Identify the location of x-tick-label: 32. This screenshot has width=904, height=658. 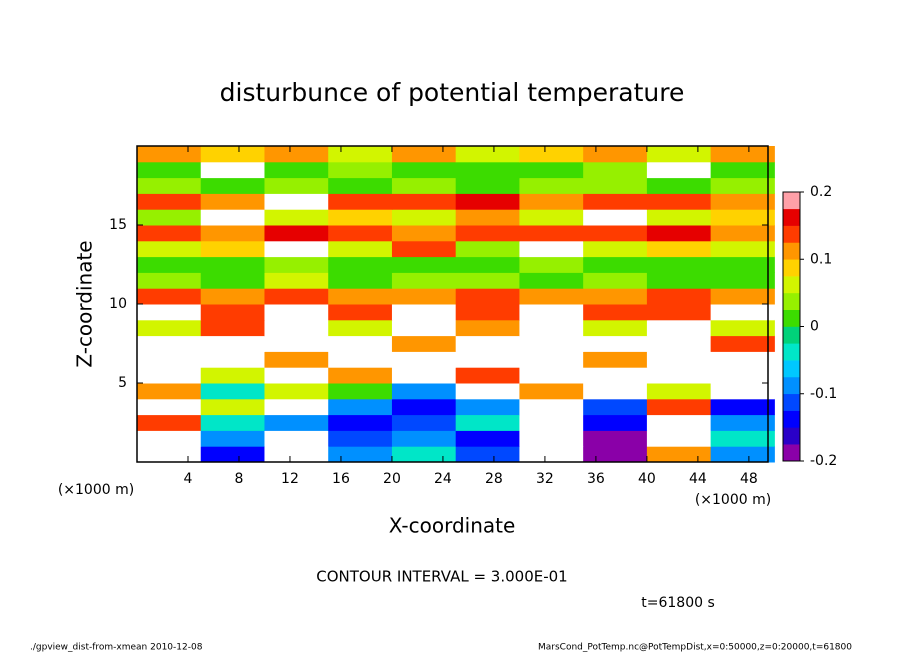
(545, 479).